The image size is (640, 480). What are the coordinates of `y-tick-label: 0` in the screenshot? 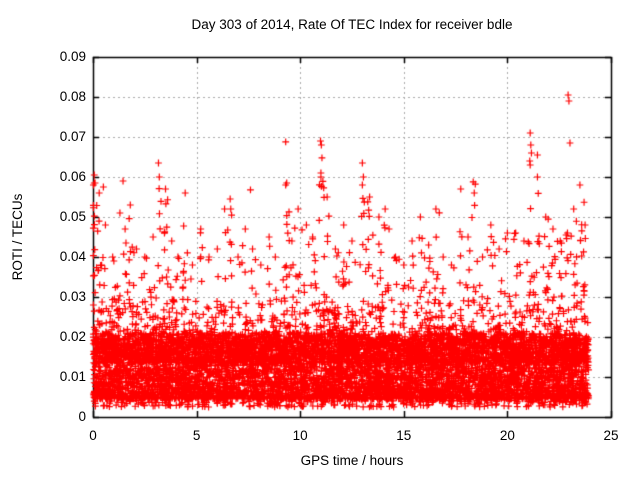 It's located at (82, 416).